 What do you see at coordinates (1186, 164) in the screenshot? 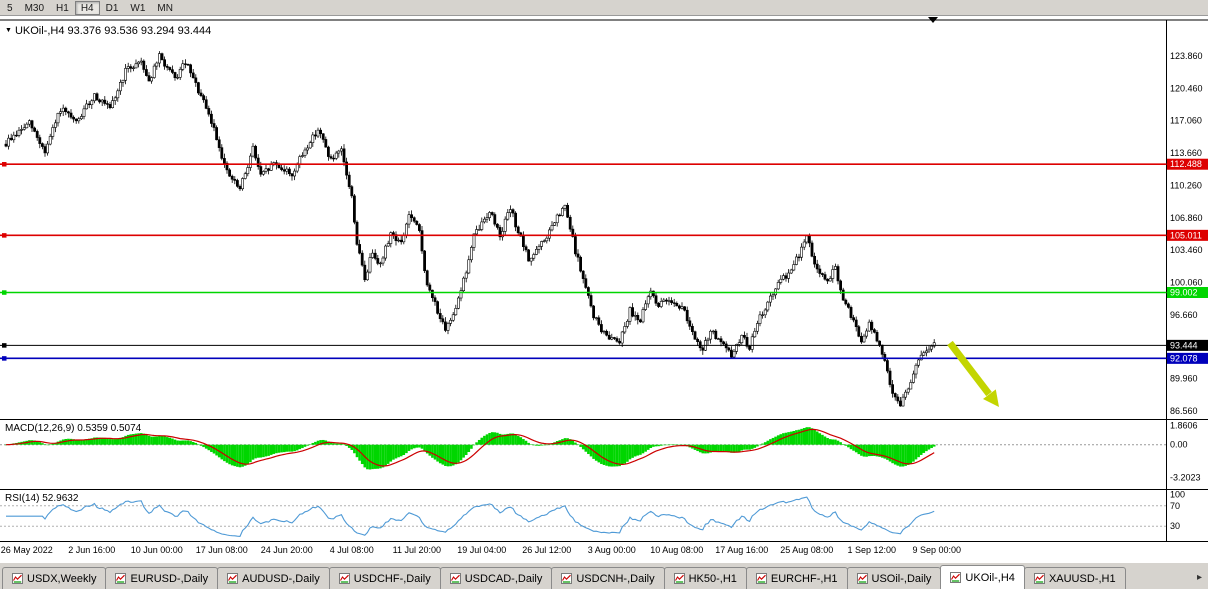
I see `svg-text: 112.488` at bounding box center [1186, 164].